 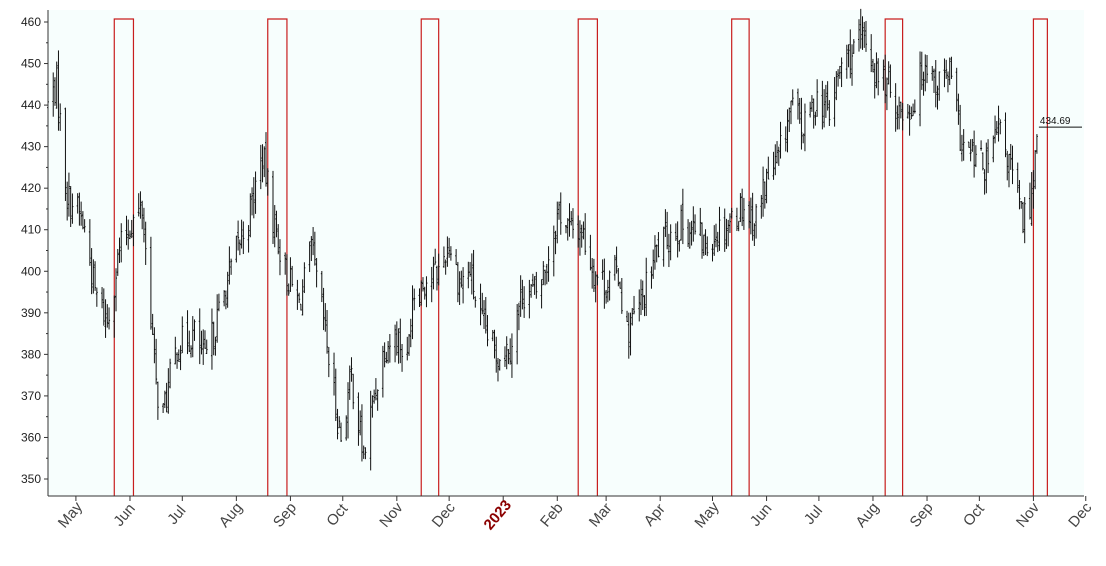 What do you see at coordinates (231, 514) in the screenshot?
I see `x-month-label: Aug` at bounding box center [231, 514].